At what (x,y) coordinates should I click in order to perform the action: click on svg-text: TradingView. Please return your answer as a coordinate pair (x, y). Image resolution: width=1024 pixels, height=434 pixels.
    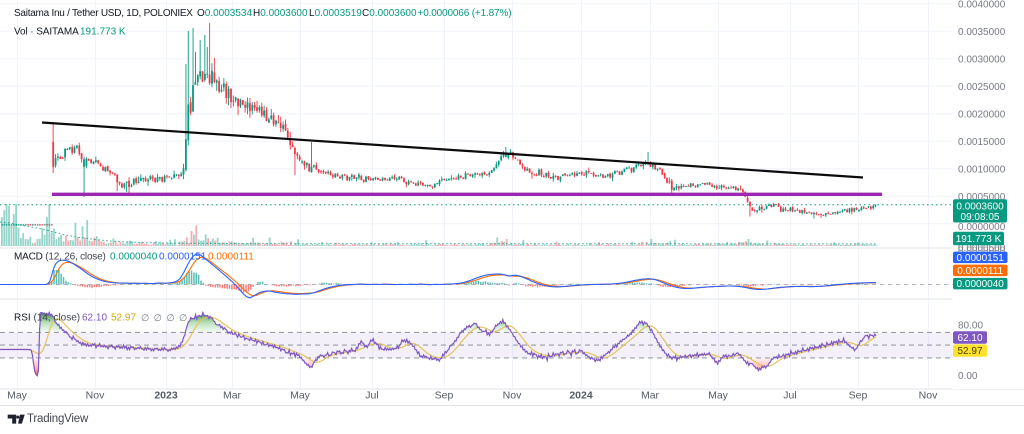
    Looking at the image, I should click on (58, 419).